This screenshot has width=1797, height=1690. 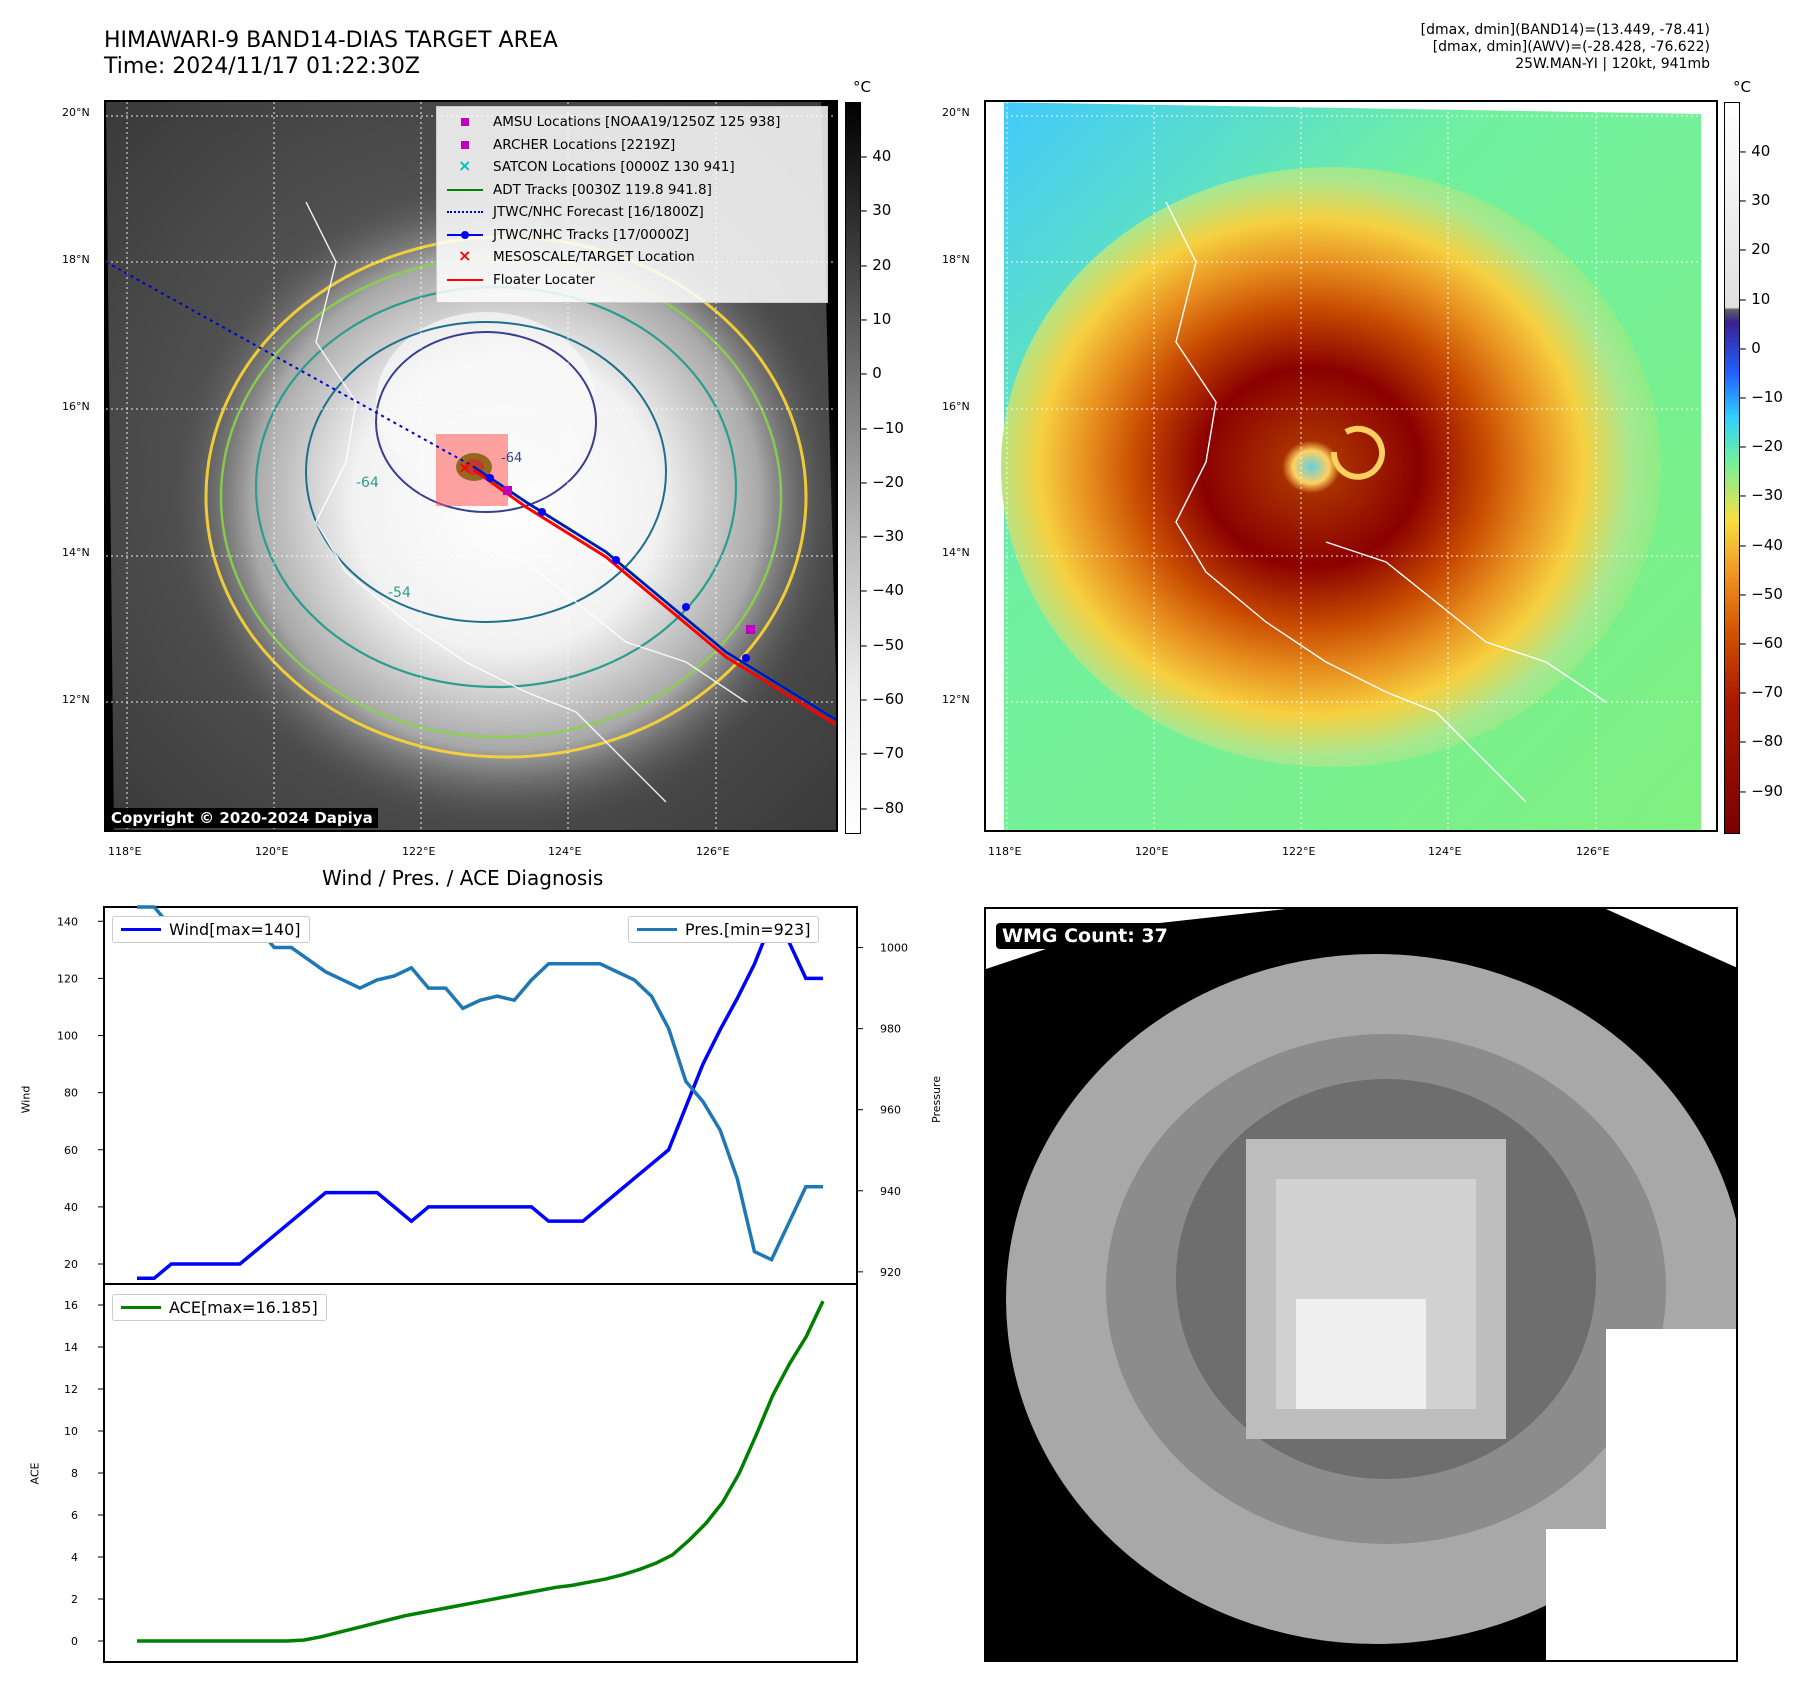 What do you see at coordinates (882, 481) in the screenshot?
I see `colorbar-left-tick: – −20` at bounding box center [882, 481].